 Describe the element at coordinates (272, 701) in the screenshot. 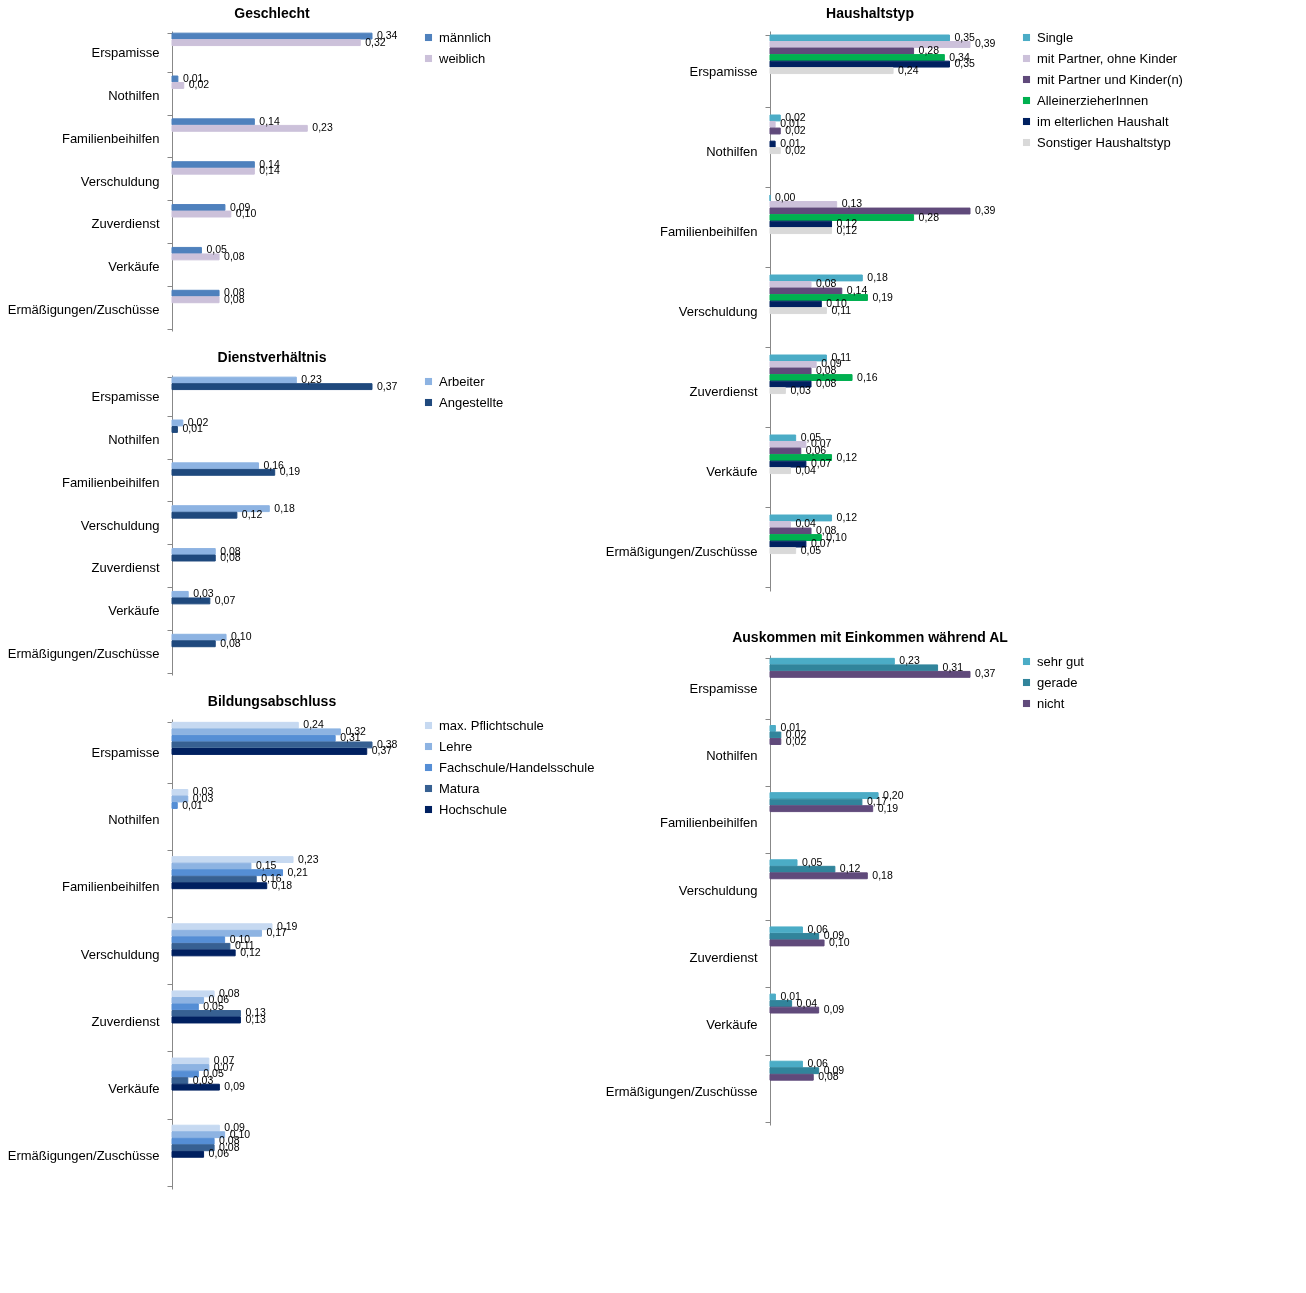

I see `chart-title: Bildungsabschluss` at that location.